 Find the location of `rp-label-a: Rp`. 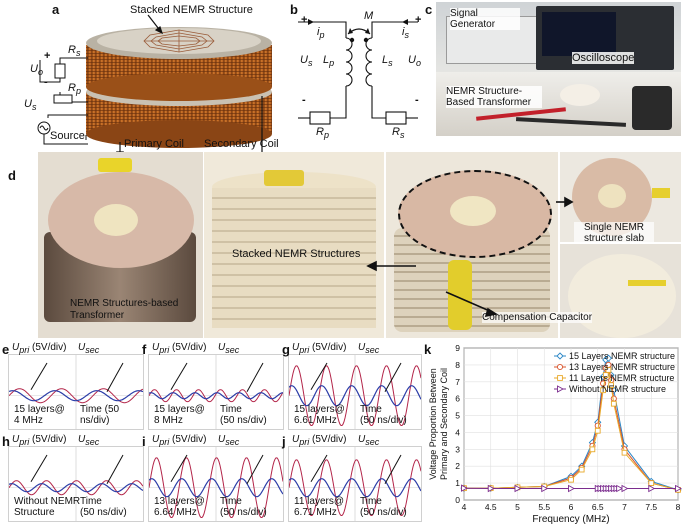

rp-label-a: Rp is located at coordinates (74, 89).